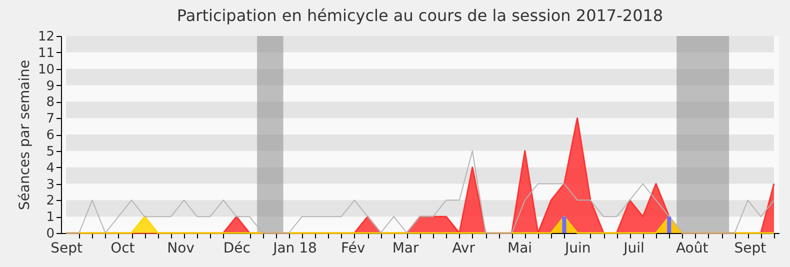 The image size is (790, 267). Describe the element at coordinates (50, 201) in the screenshot. I see `y-tick-label: 2` at that location.